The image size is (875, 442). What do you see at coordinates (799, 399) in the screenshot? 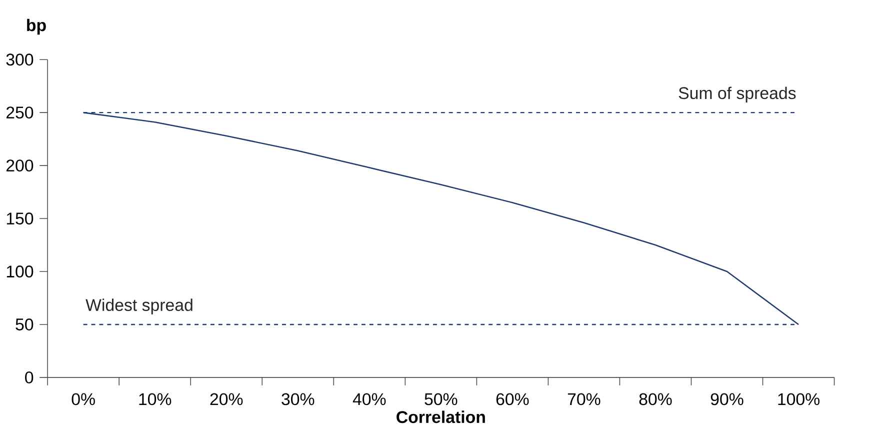
I see `x-tick-label: 100%` at bounding box center [799, 399].